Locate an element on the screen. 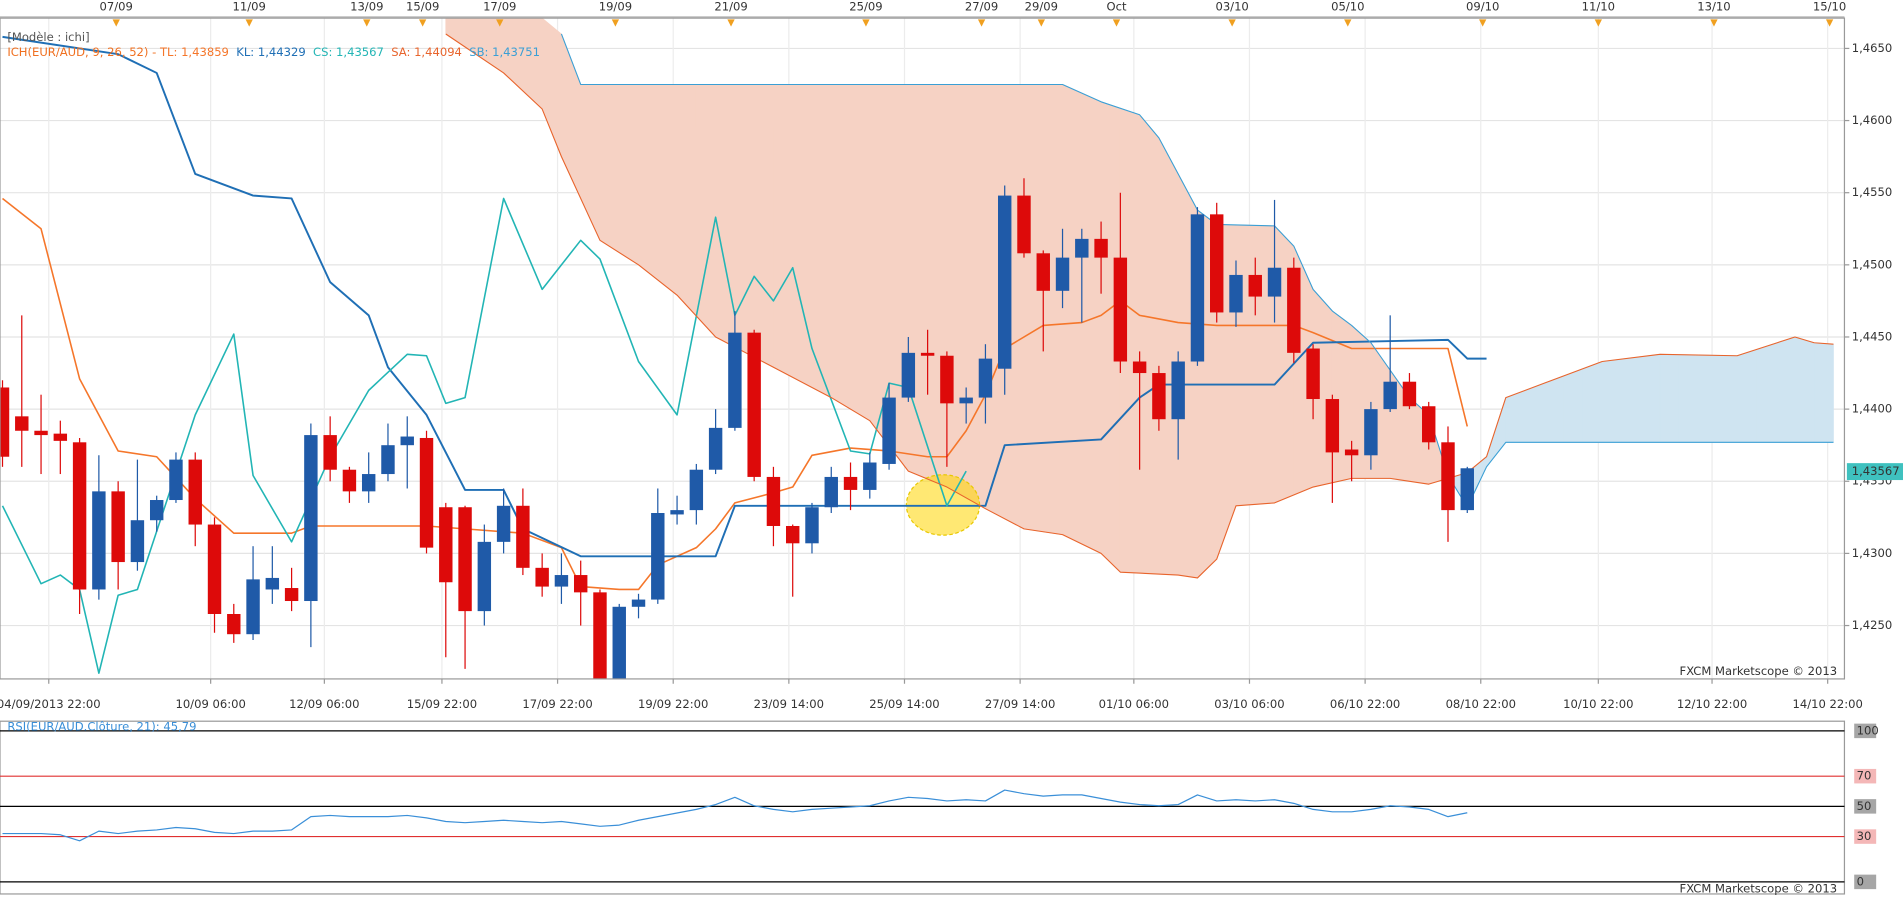  top-tick-label: 21/09 is located at coordinates (730, 7).